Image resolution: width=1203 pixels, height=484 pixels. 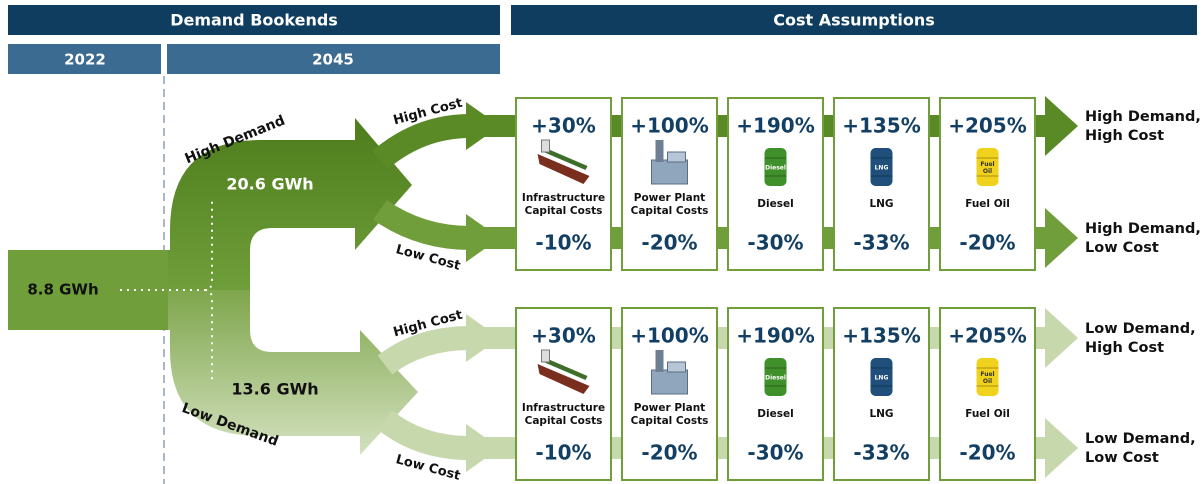 What do you see at coordinates (669, 172) in the screenshot?
I see `plant-icon` at bounding box center [669, 172].